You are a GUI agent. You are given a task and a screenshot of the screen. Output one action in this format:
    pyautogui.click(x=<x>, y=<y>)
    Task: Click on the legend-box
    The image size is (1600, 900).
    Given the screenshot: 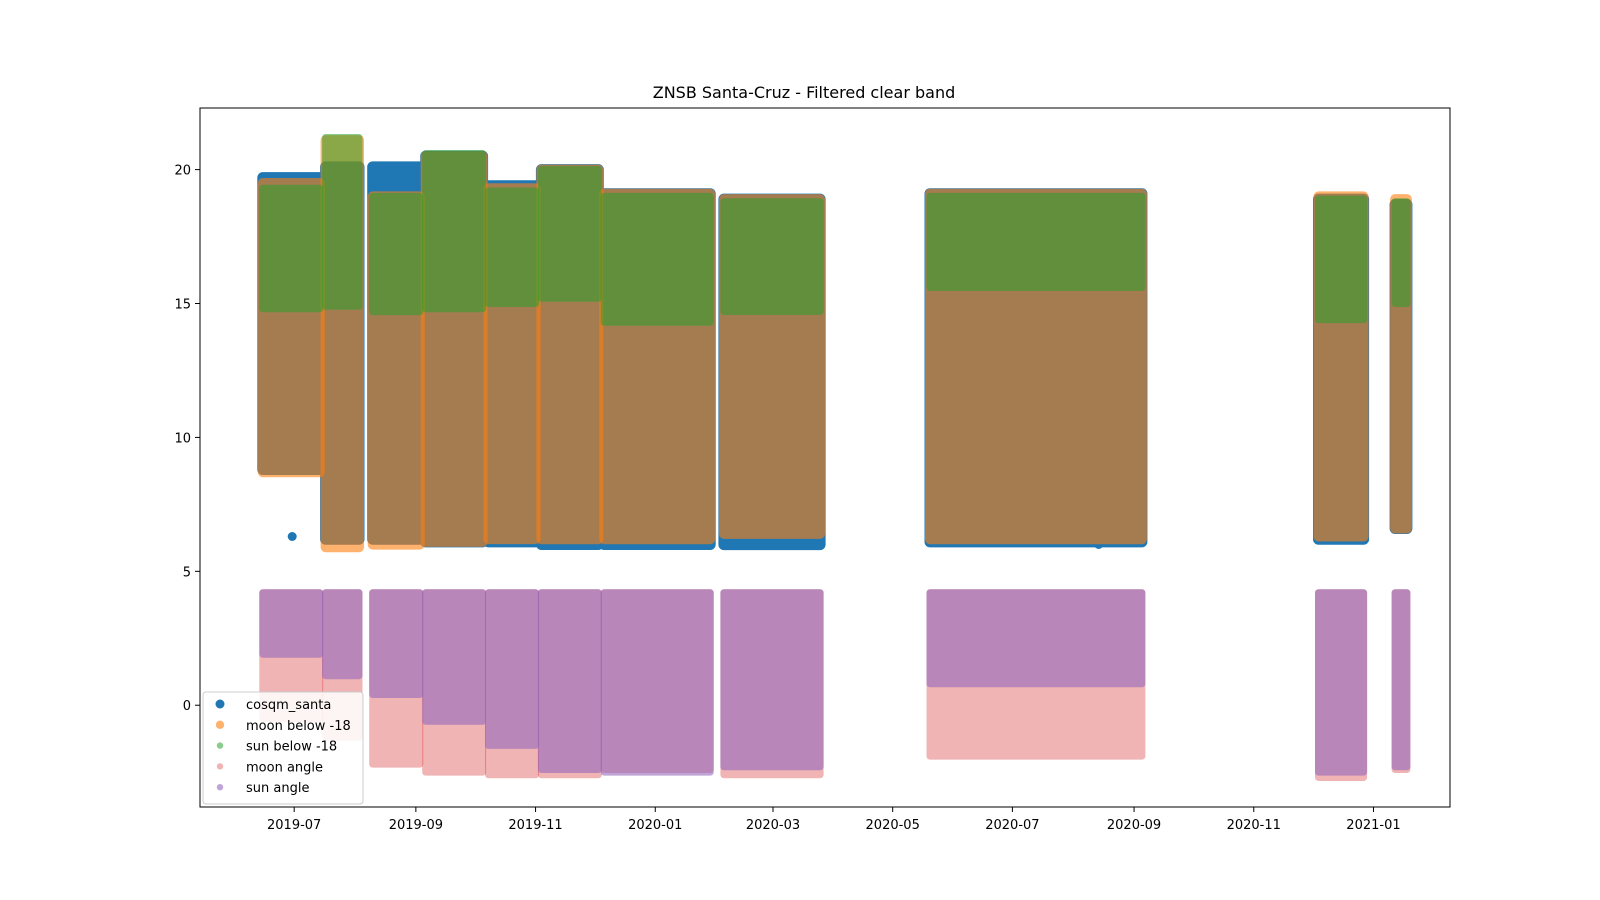 What is the action you would take?
    pyautogui.click(x=283, y=748)
    